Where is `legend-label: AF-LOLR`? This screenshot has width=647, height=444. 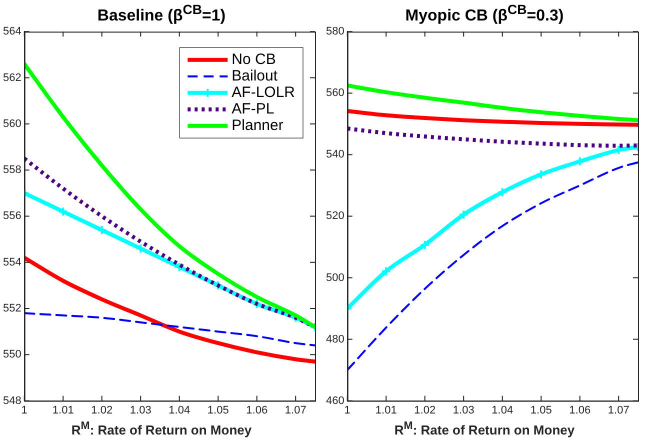
legend-label: AF-LOLR is located at coordinates (264, 92).